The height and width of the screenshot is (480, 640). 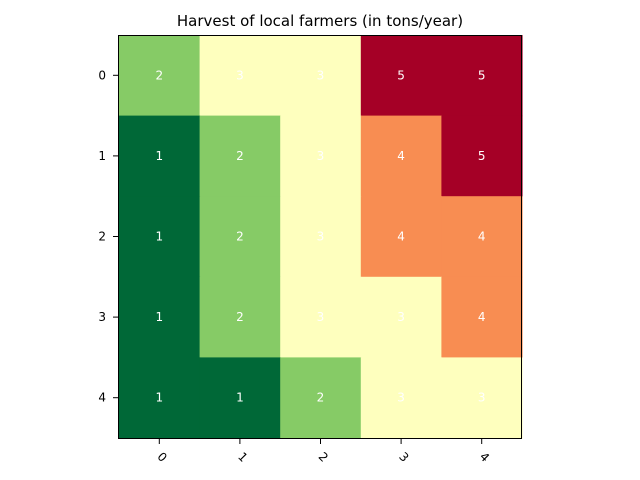 What do you see at coordinates (102, 398) in the screenshot?
I see `y-tick-label: 4` at bounding box center [102, 398].